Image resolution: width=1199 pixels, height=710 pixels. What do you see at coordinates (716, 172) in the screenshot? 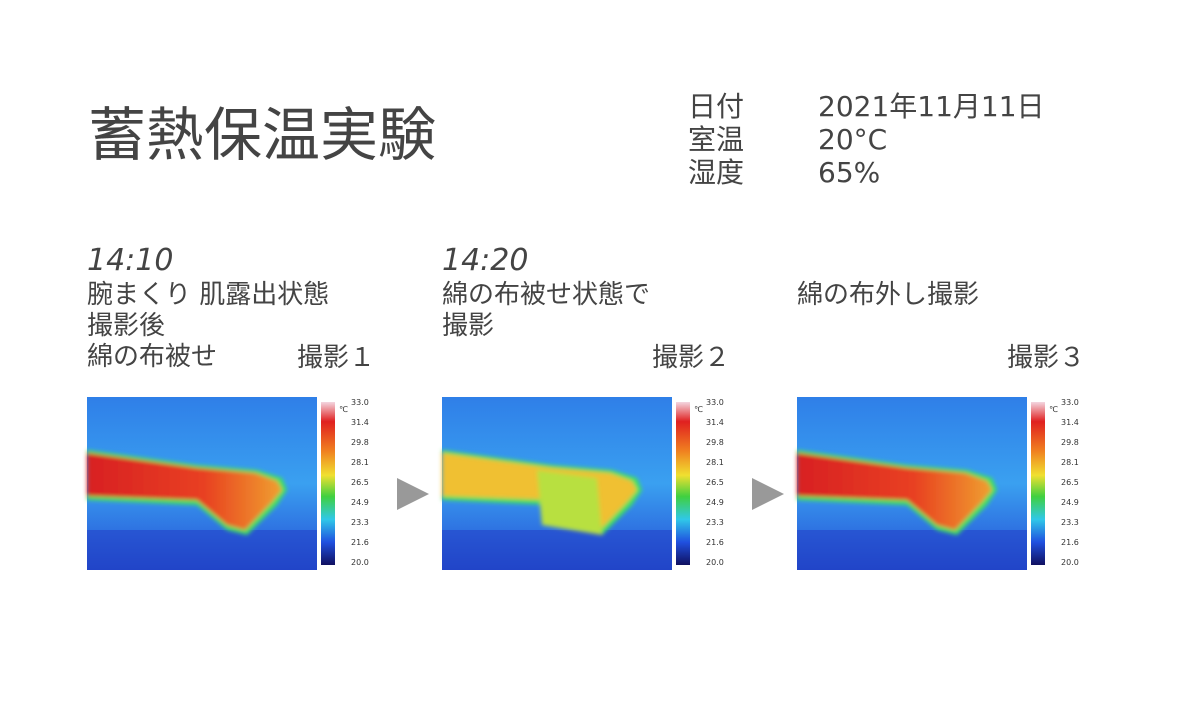
I see `condition-label: 湿度` at bounding box center [716, 172].